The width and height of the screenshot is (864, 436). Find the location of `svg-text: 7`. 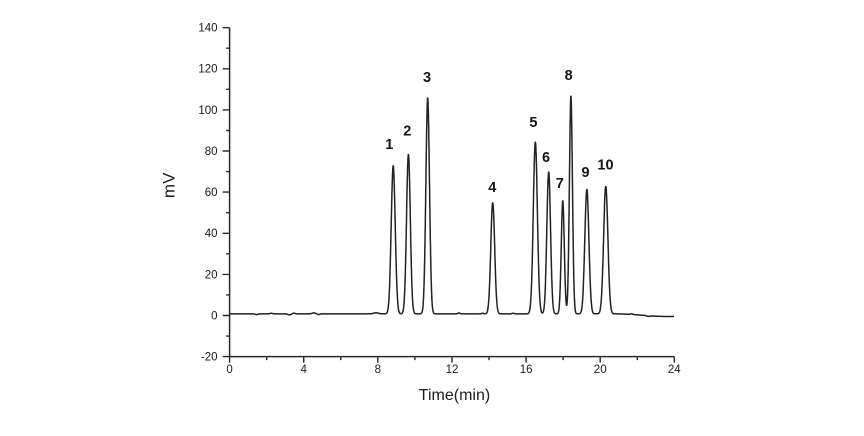

svg-text: 7 is located at coordinates (560, 184).